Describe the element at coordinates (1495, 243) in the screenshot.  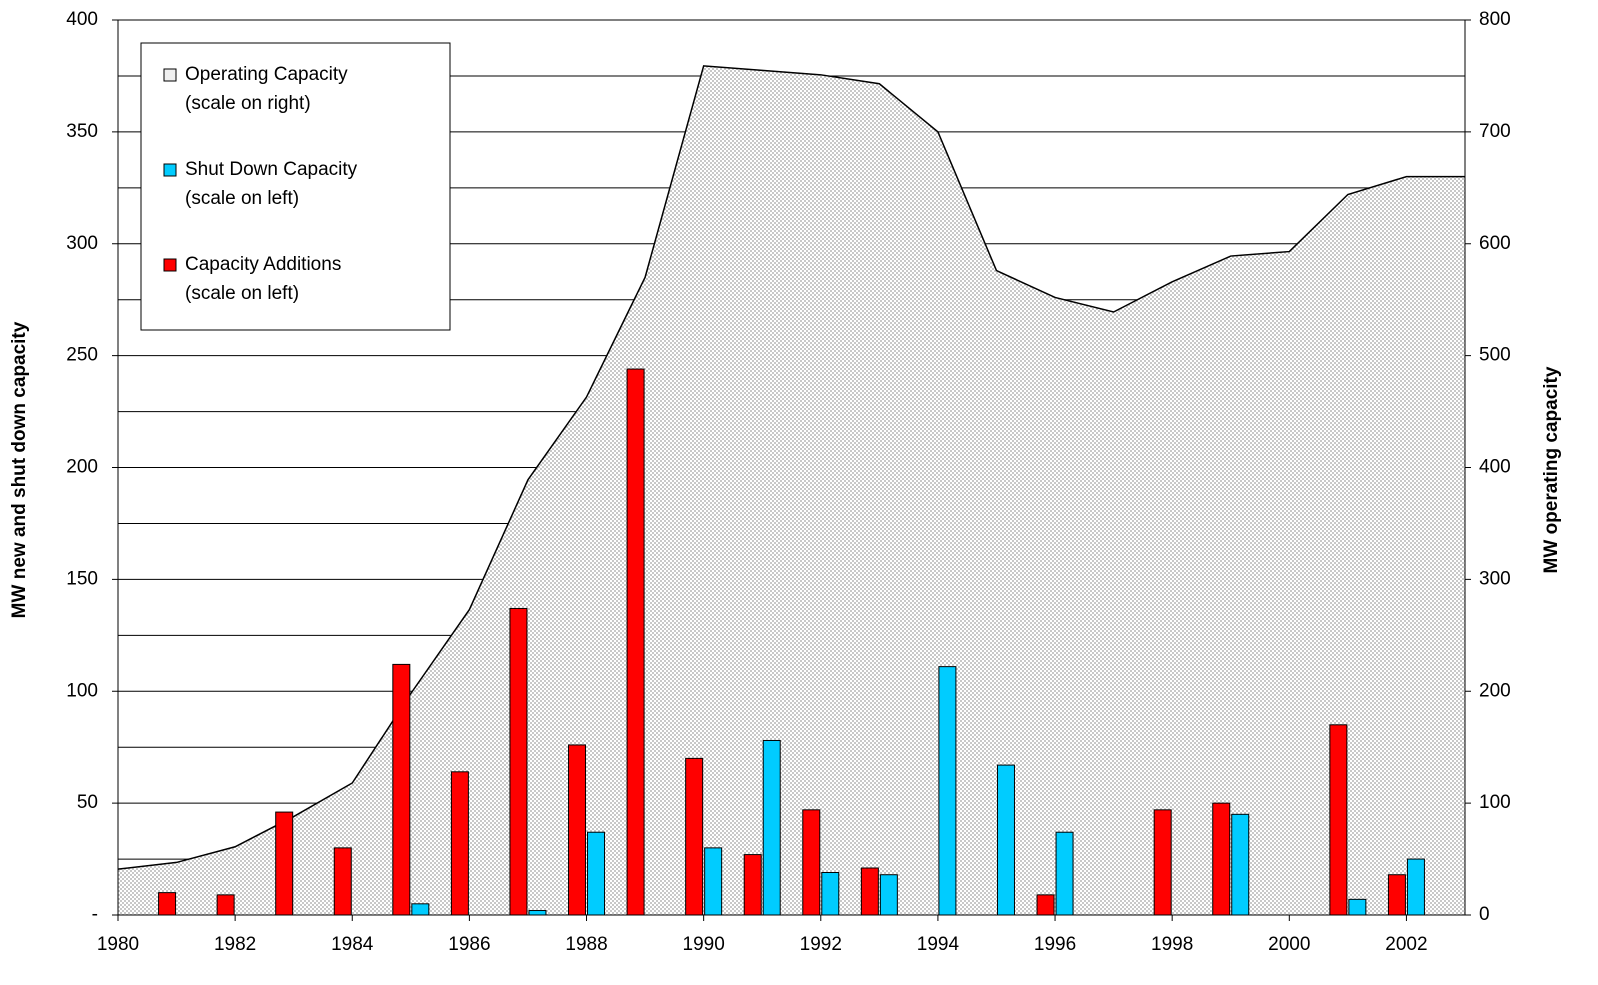
I see `y2-tick-label: 600` at that location.